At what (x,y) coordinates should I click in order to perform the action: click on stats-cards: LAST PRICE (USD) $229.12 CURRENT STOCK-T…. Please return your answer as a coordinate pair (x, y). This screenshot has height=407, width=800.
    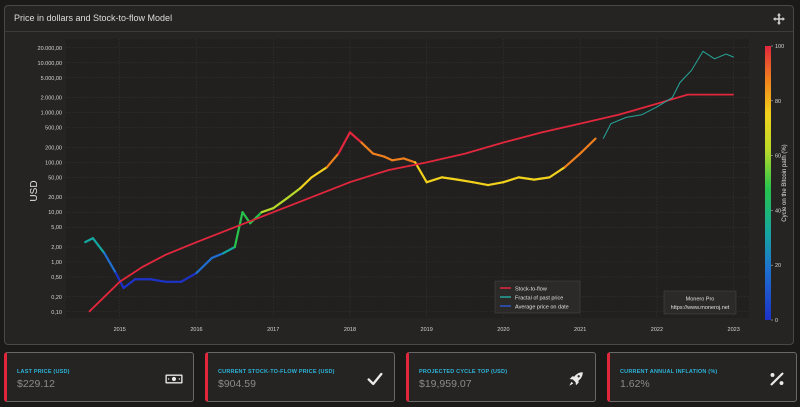
    Looking at the image, I should click on (400, 377).